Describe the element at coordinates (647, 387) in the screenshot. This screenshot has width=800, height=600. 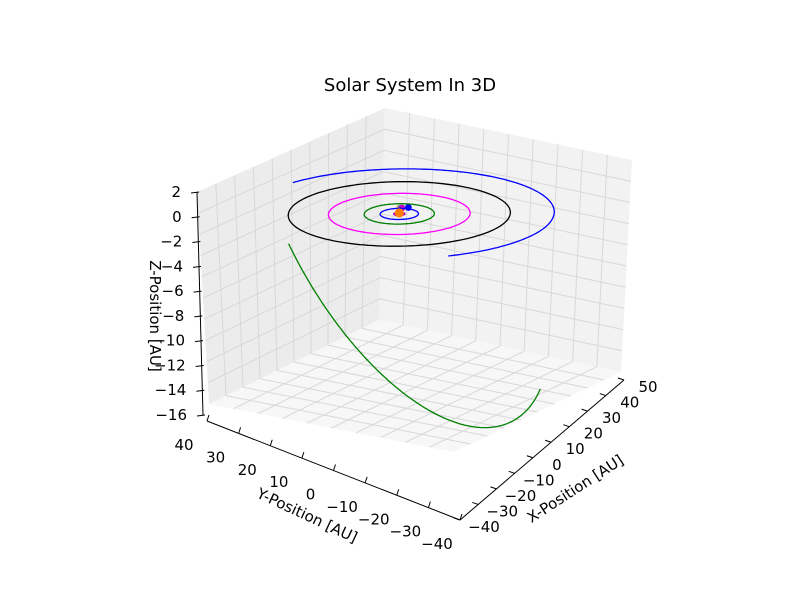
I see `x-tick-label: 50` at that location.